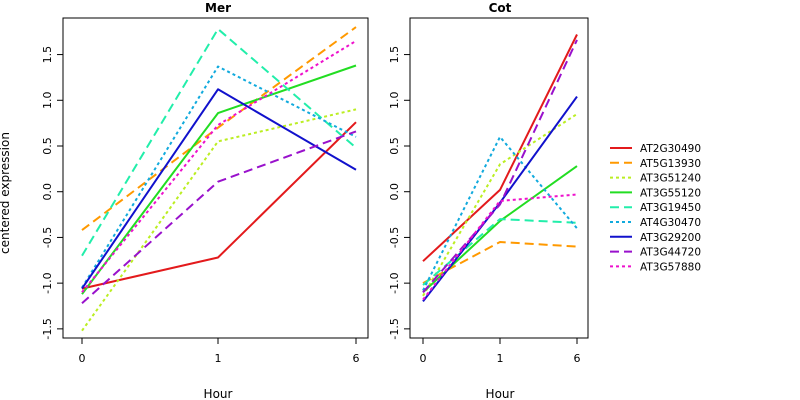  I want to click on panel-cot-series-at3g51240, so click(500, 205).